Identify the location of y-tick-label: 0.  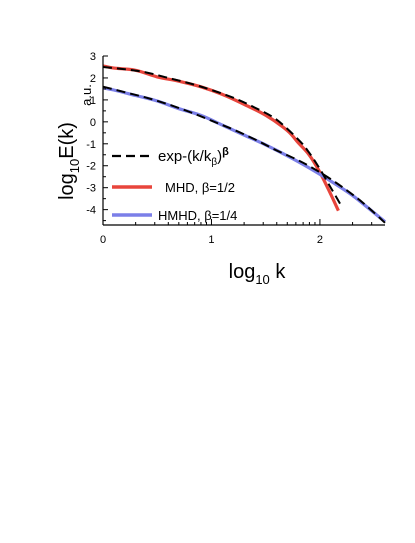
(93, 123).